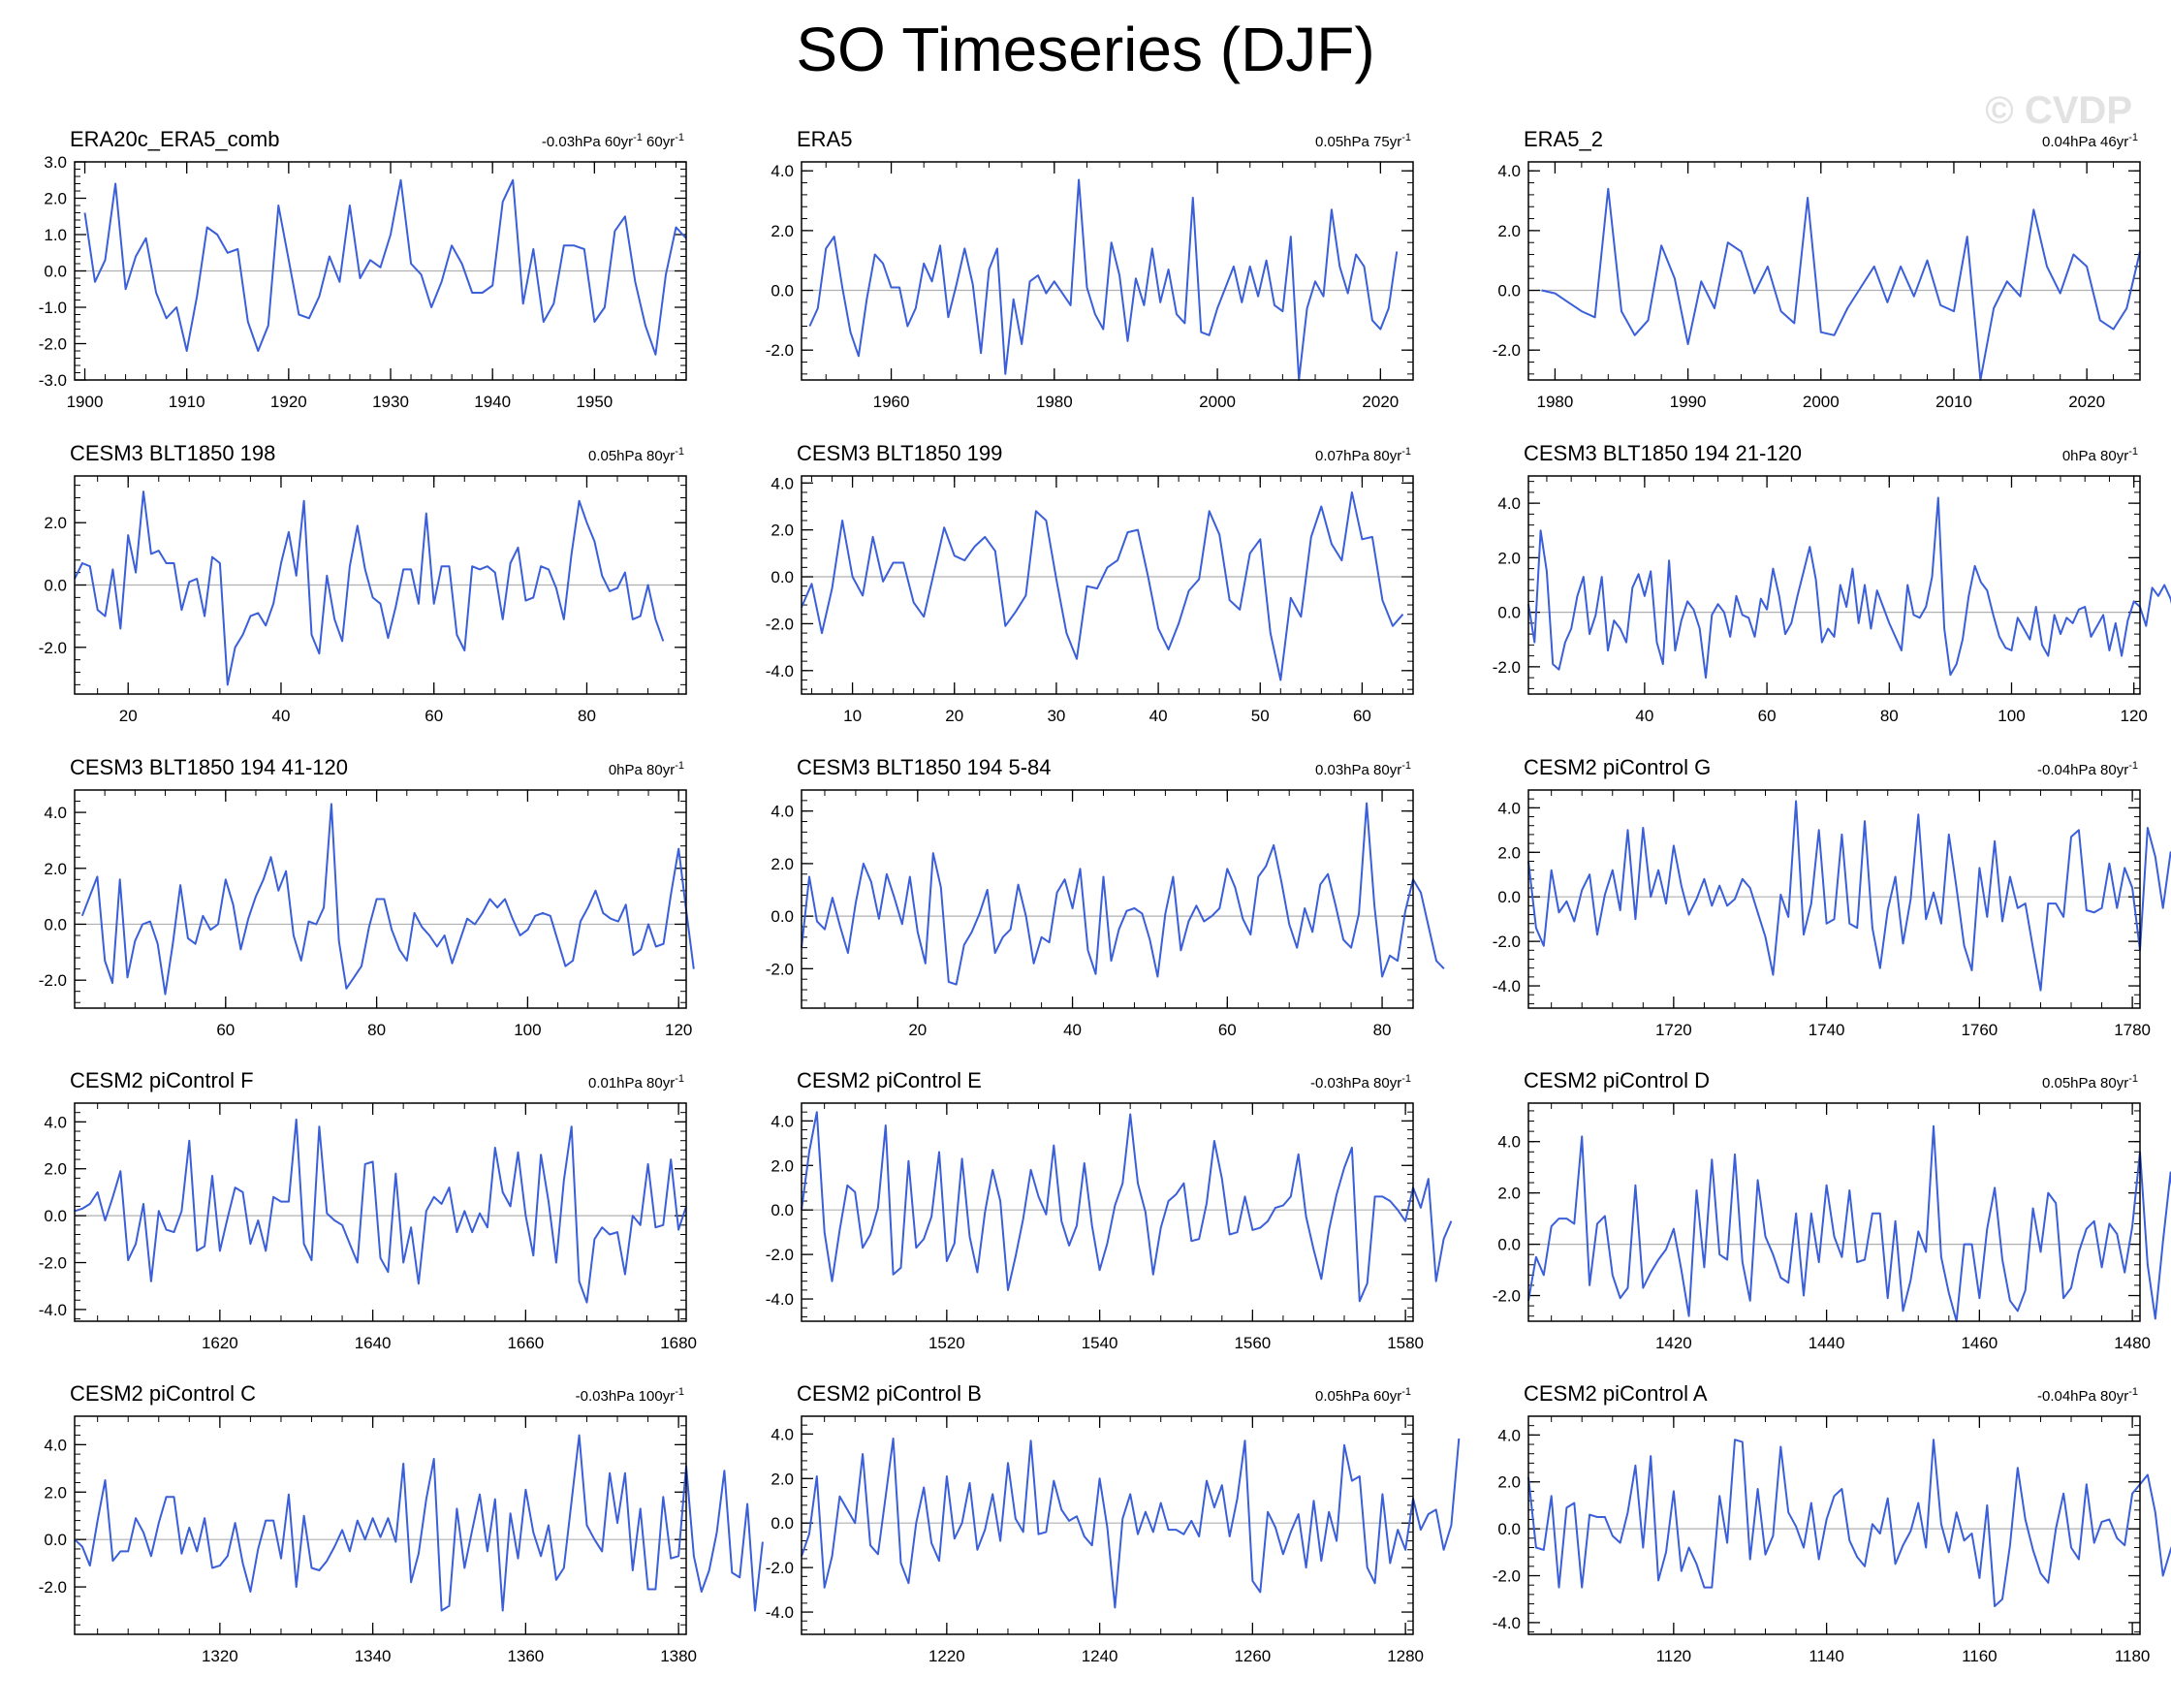  I want to click on x-tick-label: 1180, so click(2133, 1656).